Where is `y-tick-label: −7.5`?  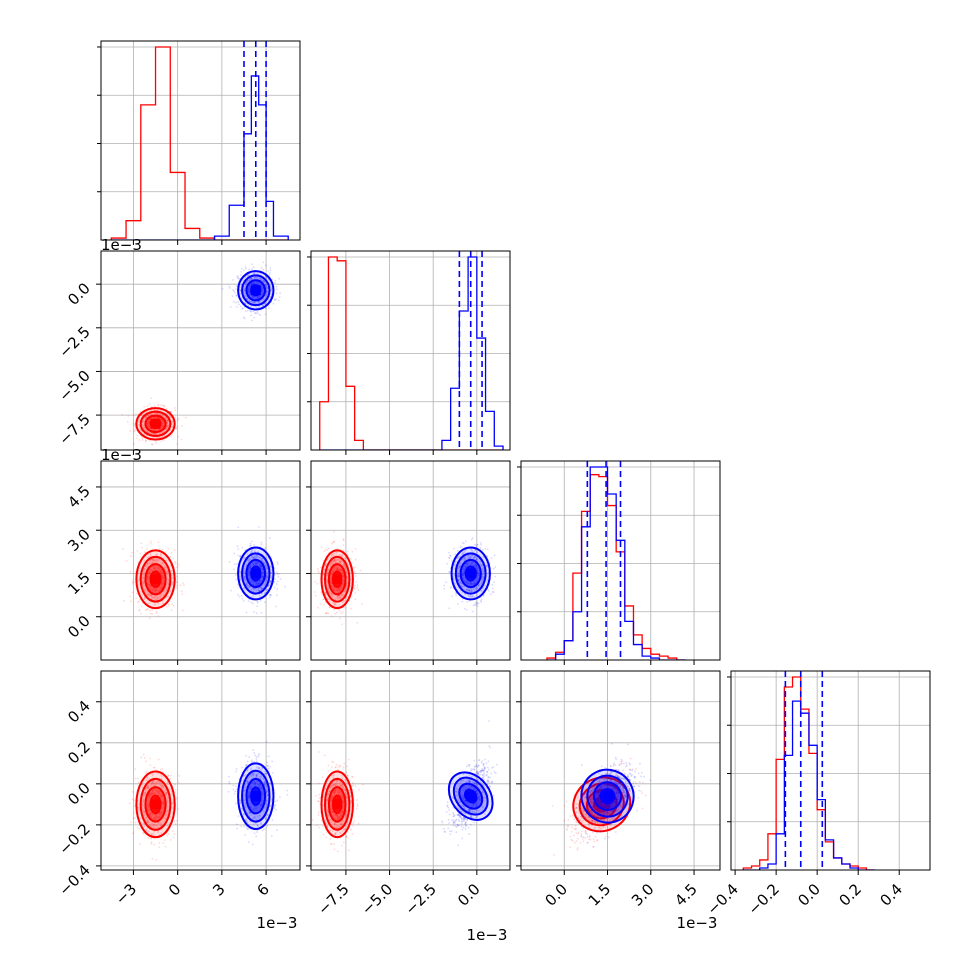
y-tick-label: −7.5 is located at coordinates (74, 429).